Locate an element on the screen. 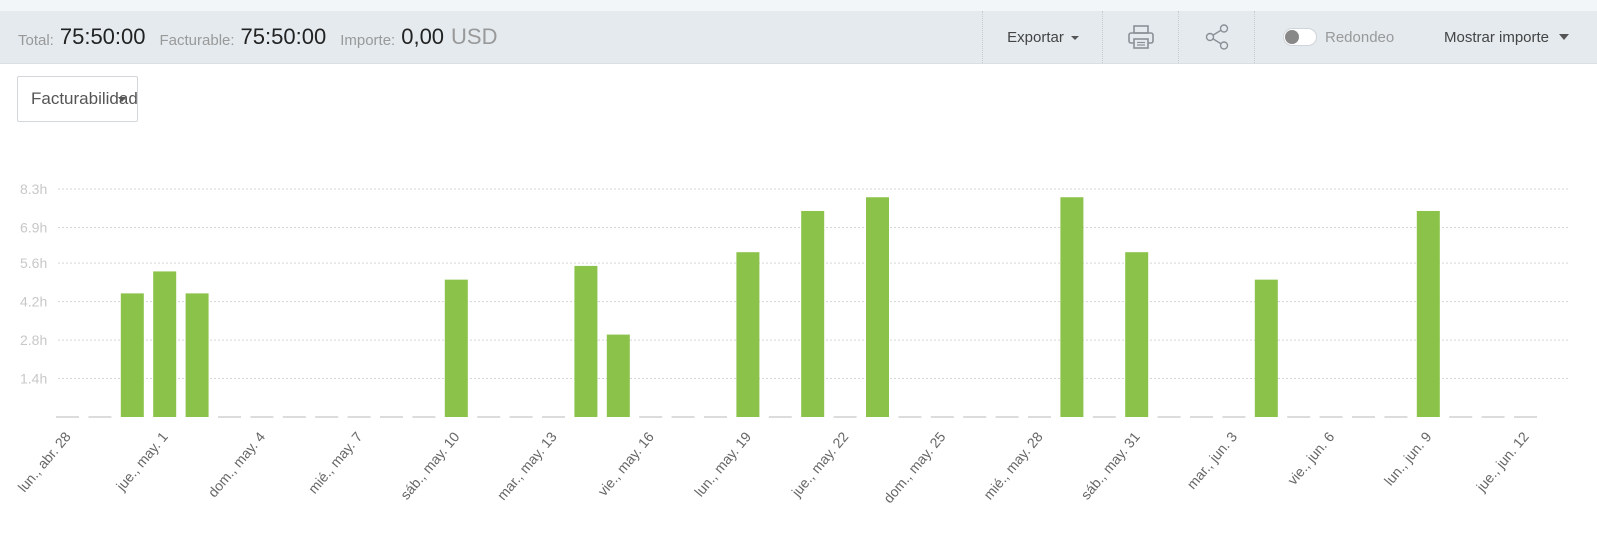 This screenshot has width=1597, height=546. amount-label: Importe: is located at coordinates (368, 40).